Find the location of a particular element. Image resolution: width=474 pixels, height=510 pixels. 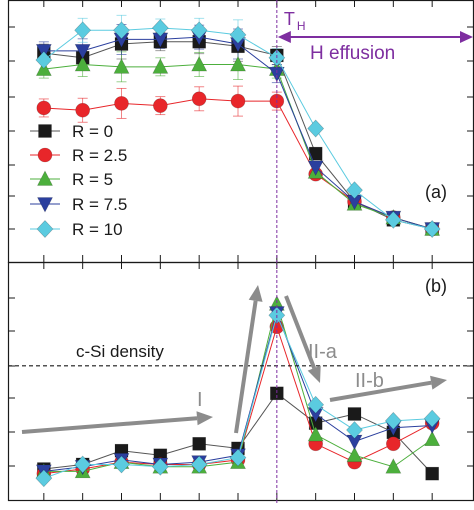

arrow-IIa-head is located at coordinates (314, 374).